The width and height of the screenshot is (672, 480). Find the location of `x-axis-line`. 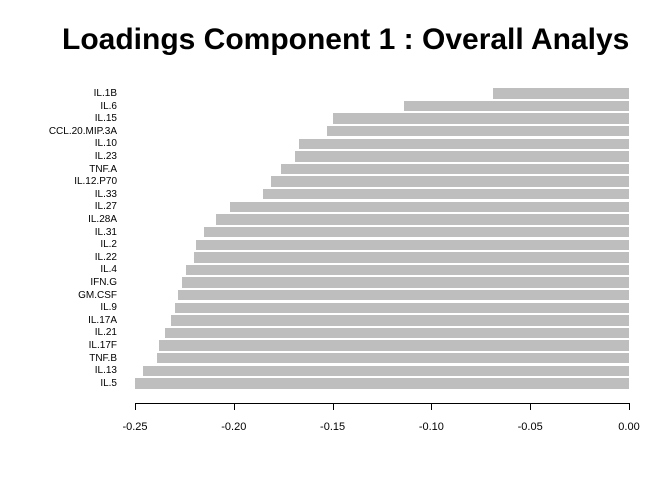

x-axis-line is located at coordinates (382, 403).